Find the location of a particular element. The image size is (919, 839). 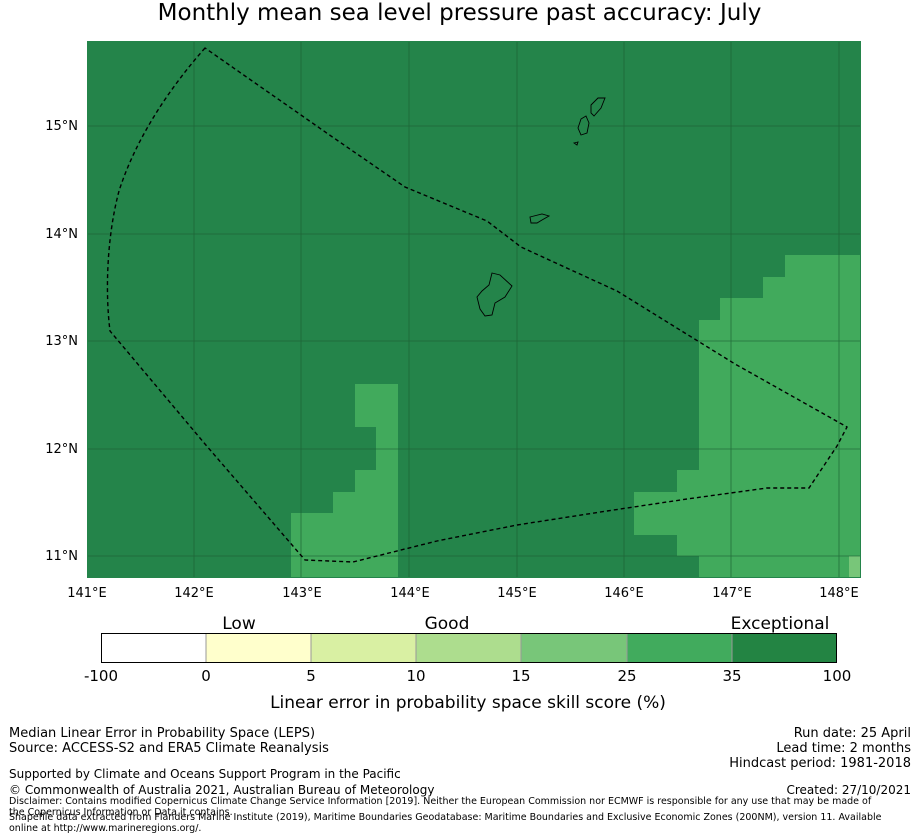

lon-label-147e: 147°E is located at coordinates (732, 593).